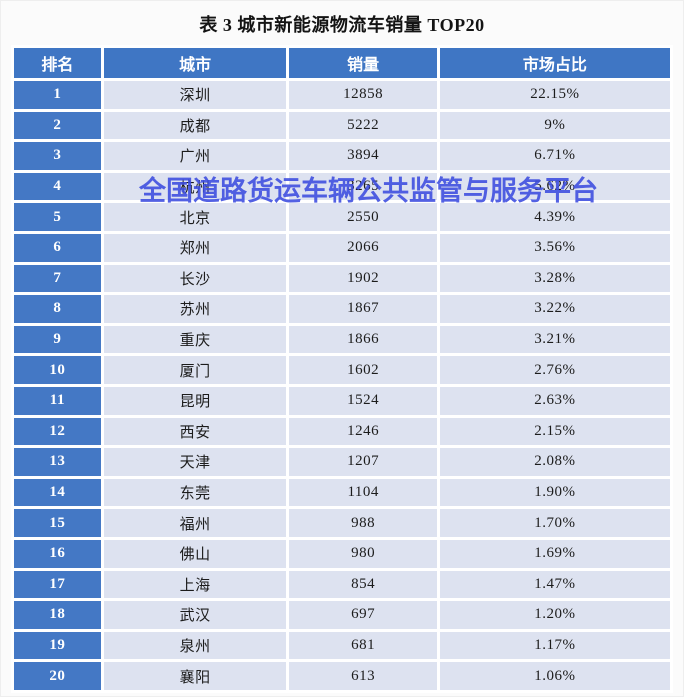 This screenshot has width=684, height=697. What do you see at coordinates (57, 370) in the screenshot?
I see `rank-cell: 10` at bounding box center [57, 370].